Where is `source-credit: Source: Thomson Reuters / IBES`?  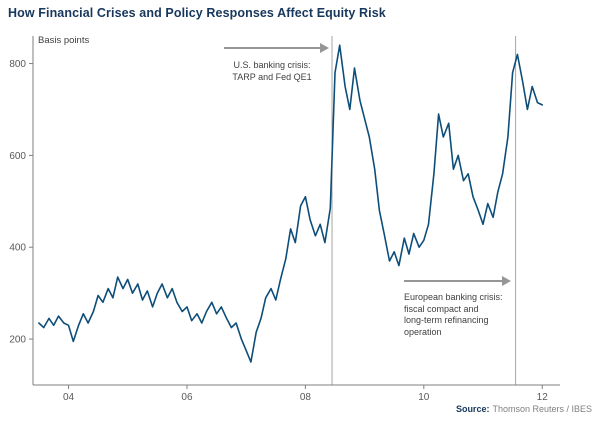
source-credit: Source: Thomson Reuters / IBES is located at coordinates (524, 409).